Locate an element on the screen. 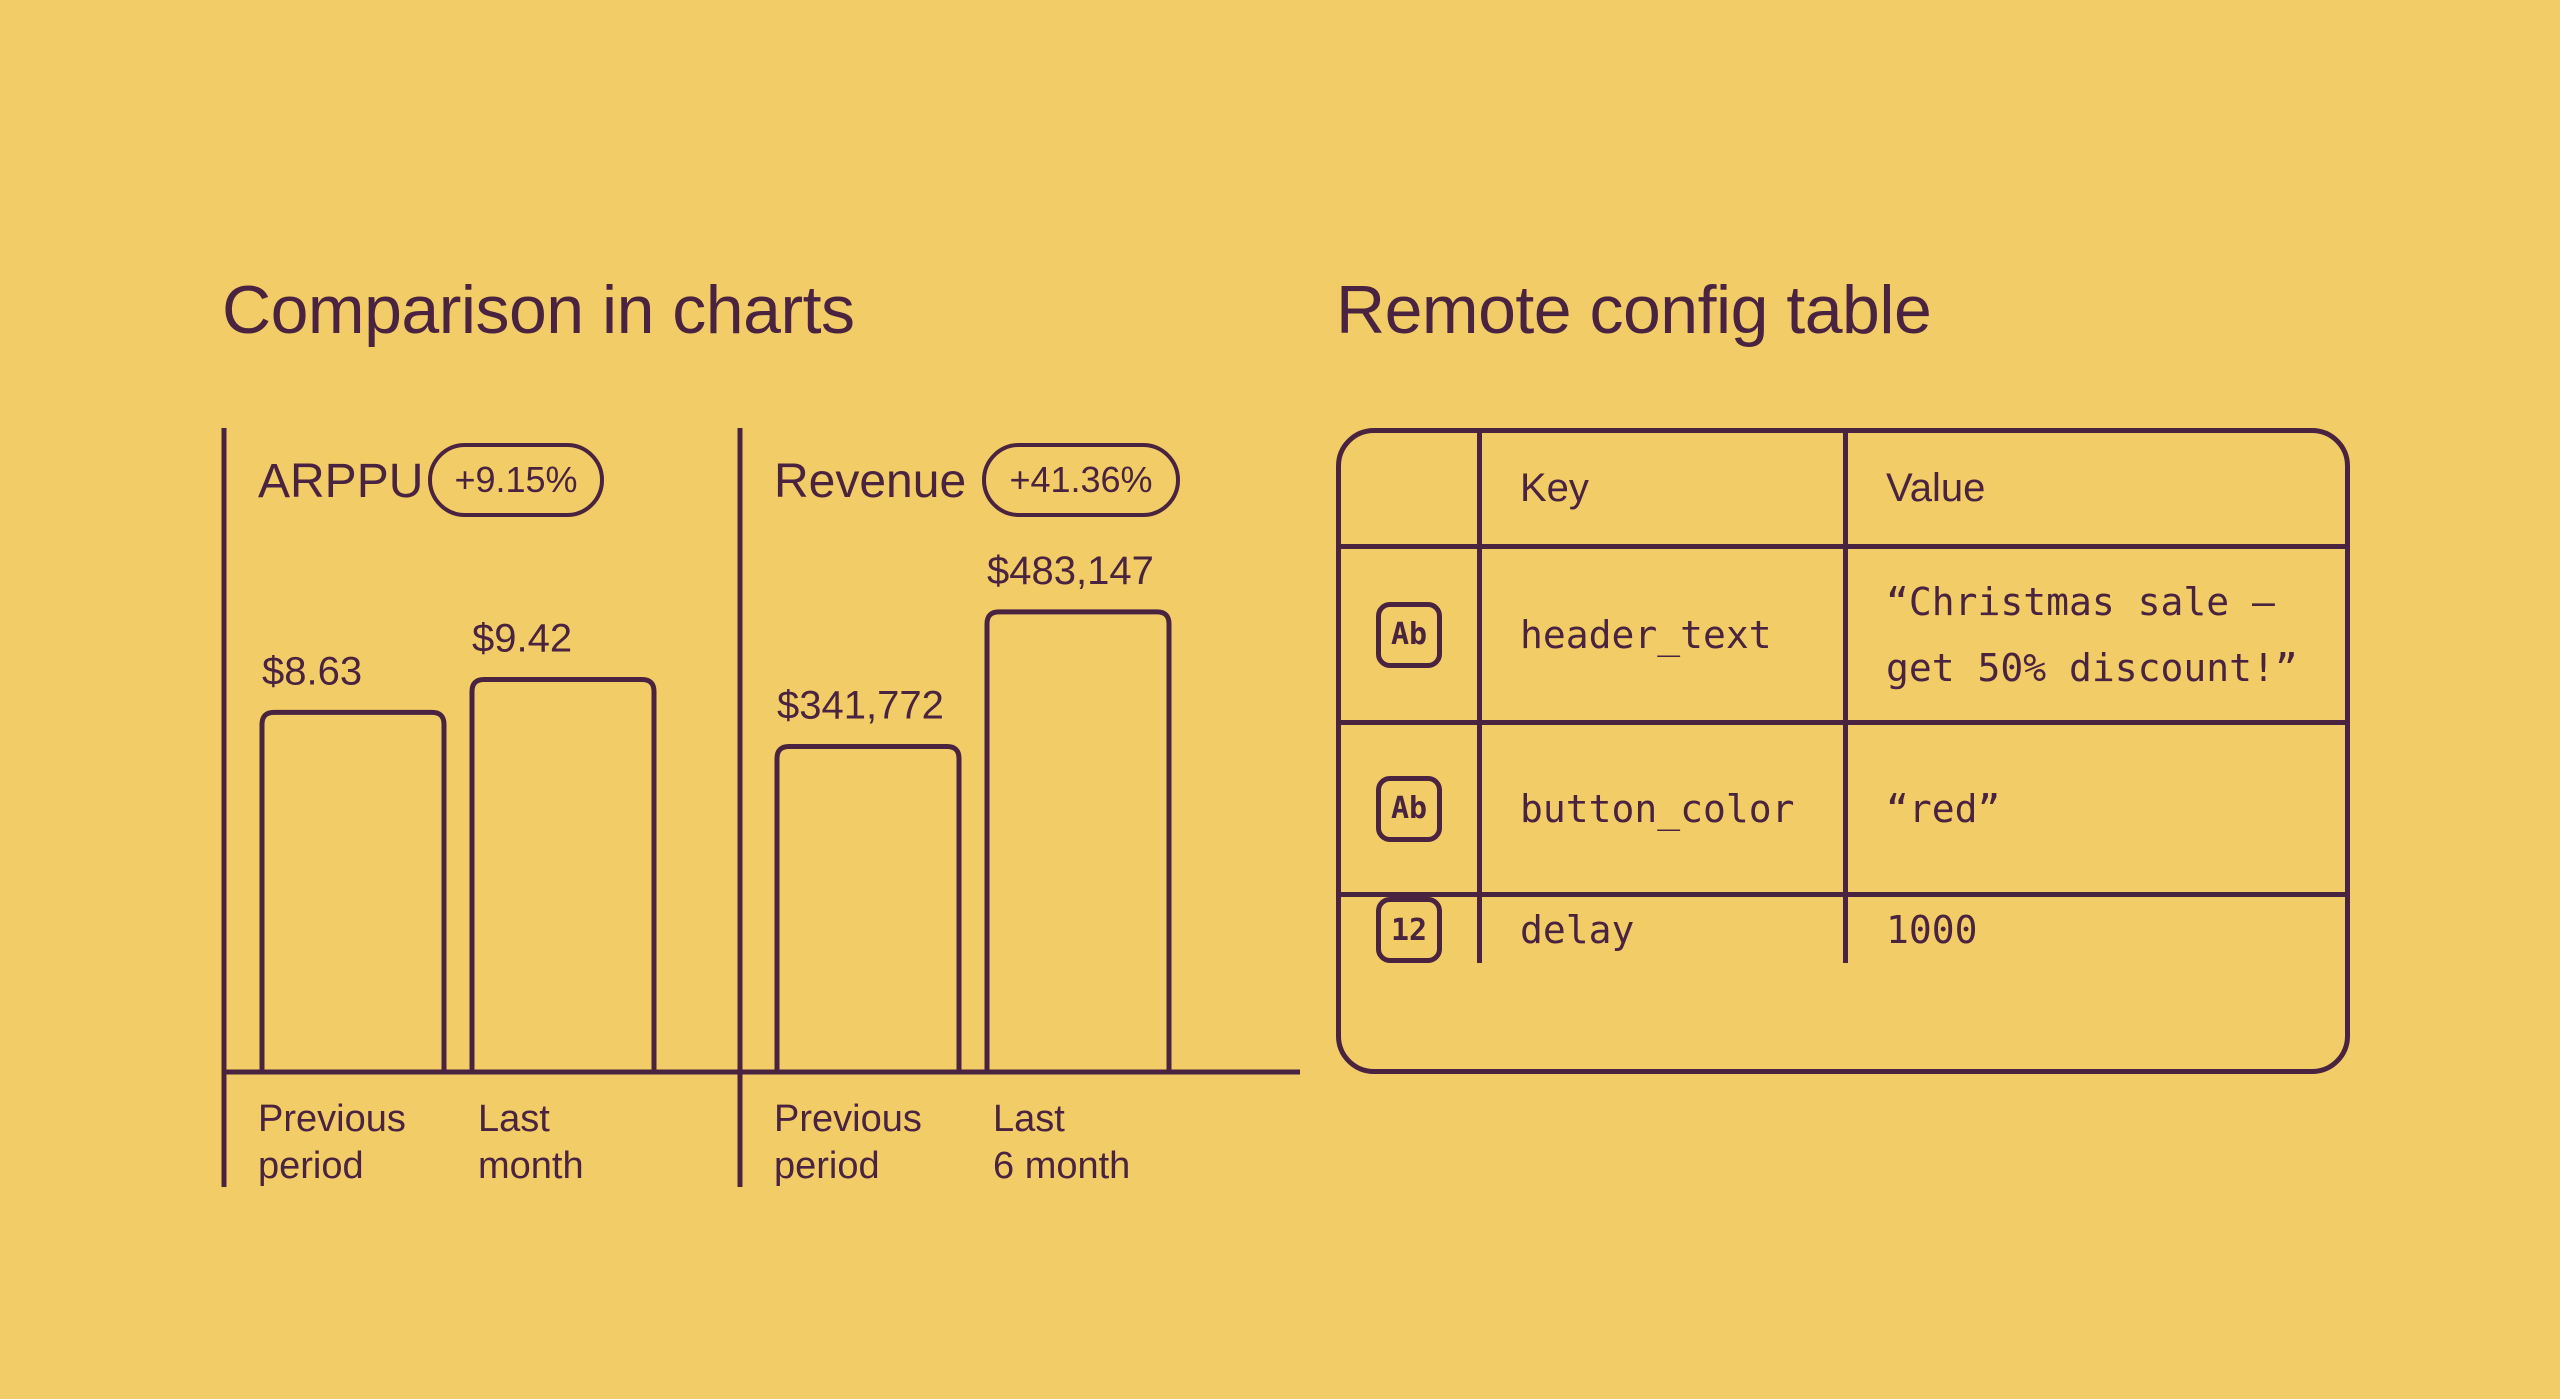  value-column-header: Value is located at coordinates (1936, 488).